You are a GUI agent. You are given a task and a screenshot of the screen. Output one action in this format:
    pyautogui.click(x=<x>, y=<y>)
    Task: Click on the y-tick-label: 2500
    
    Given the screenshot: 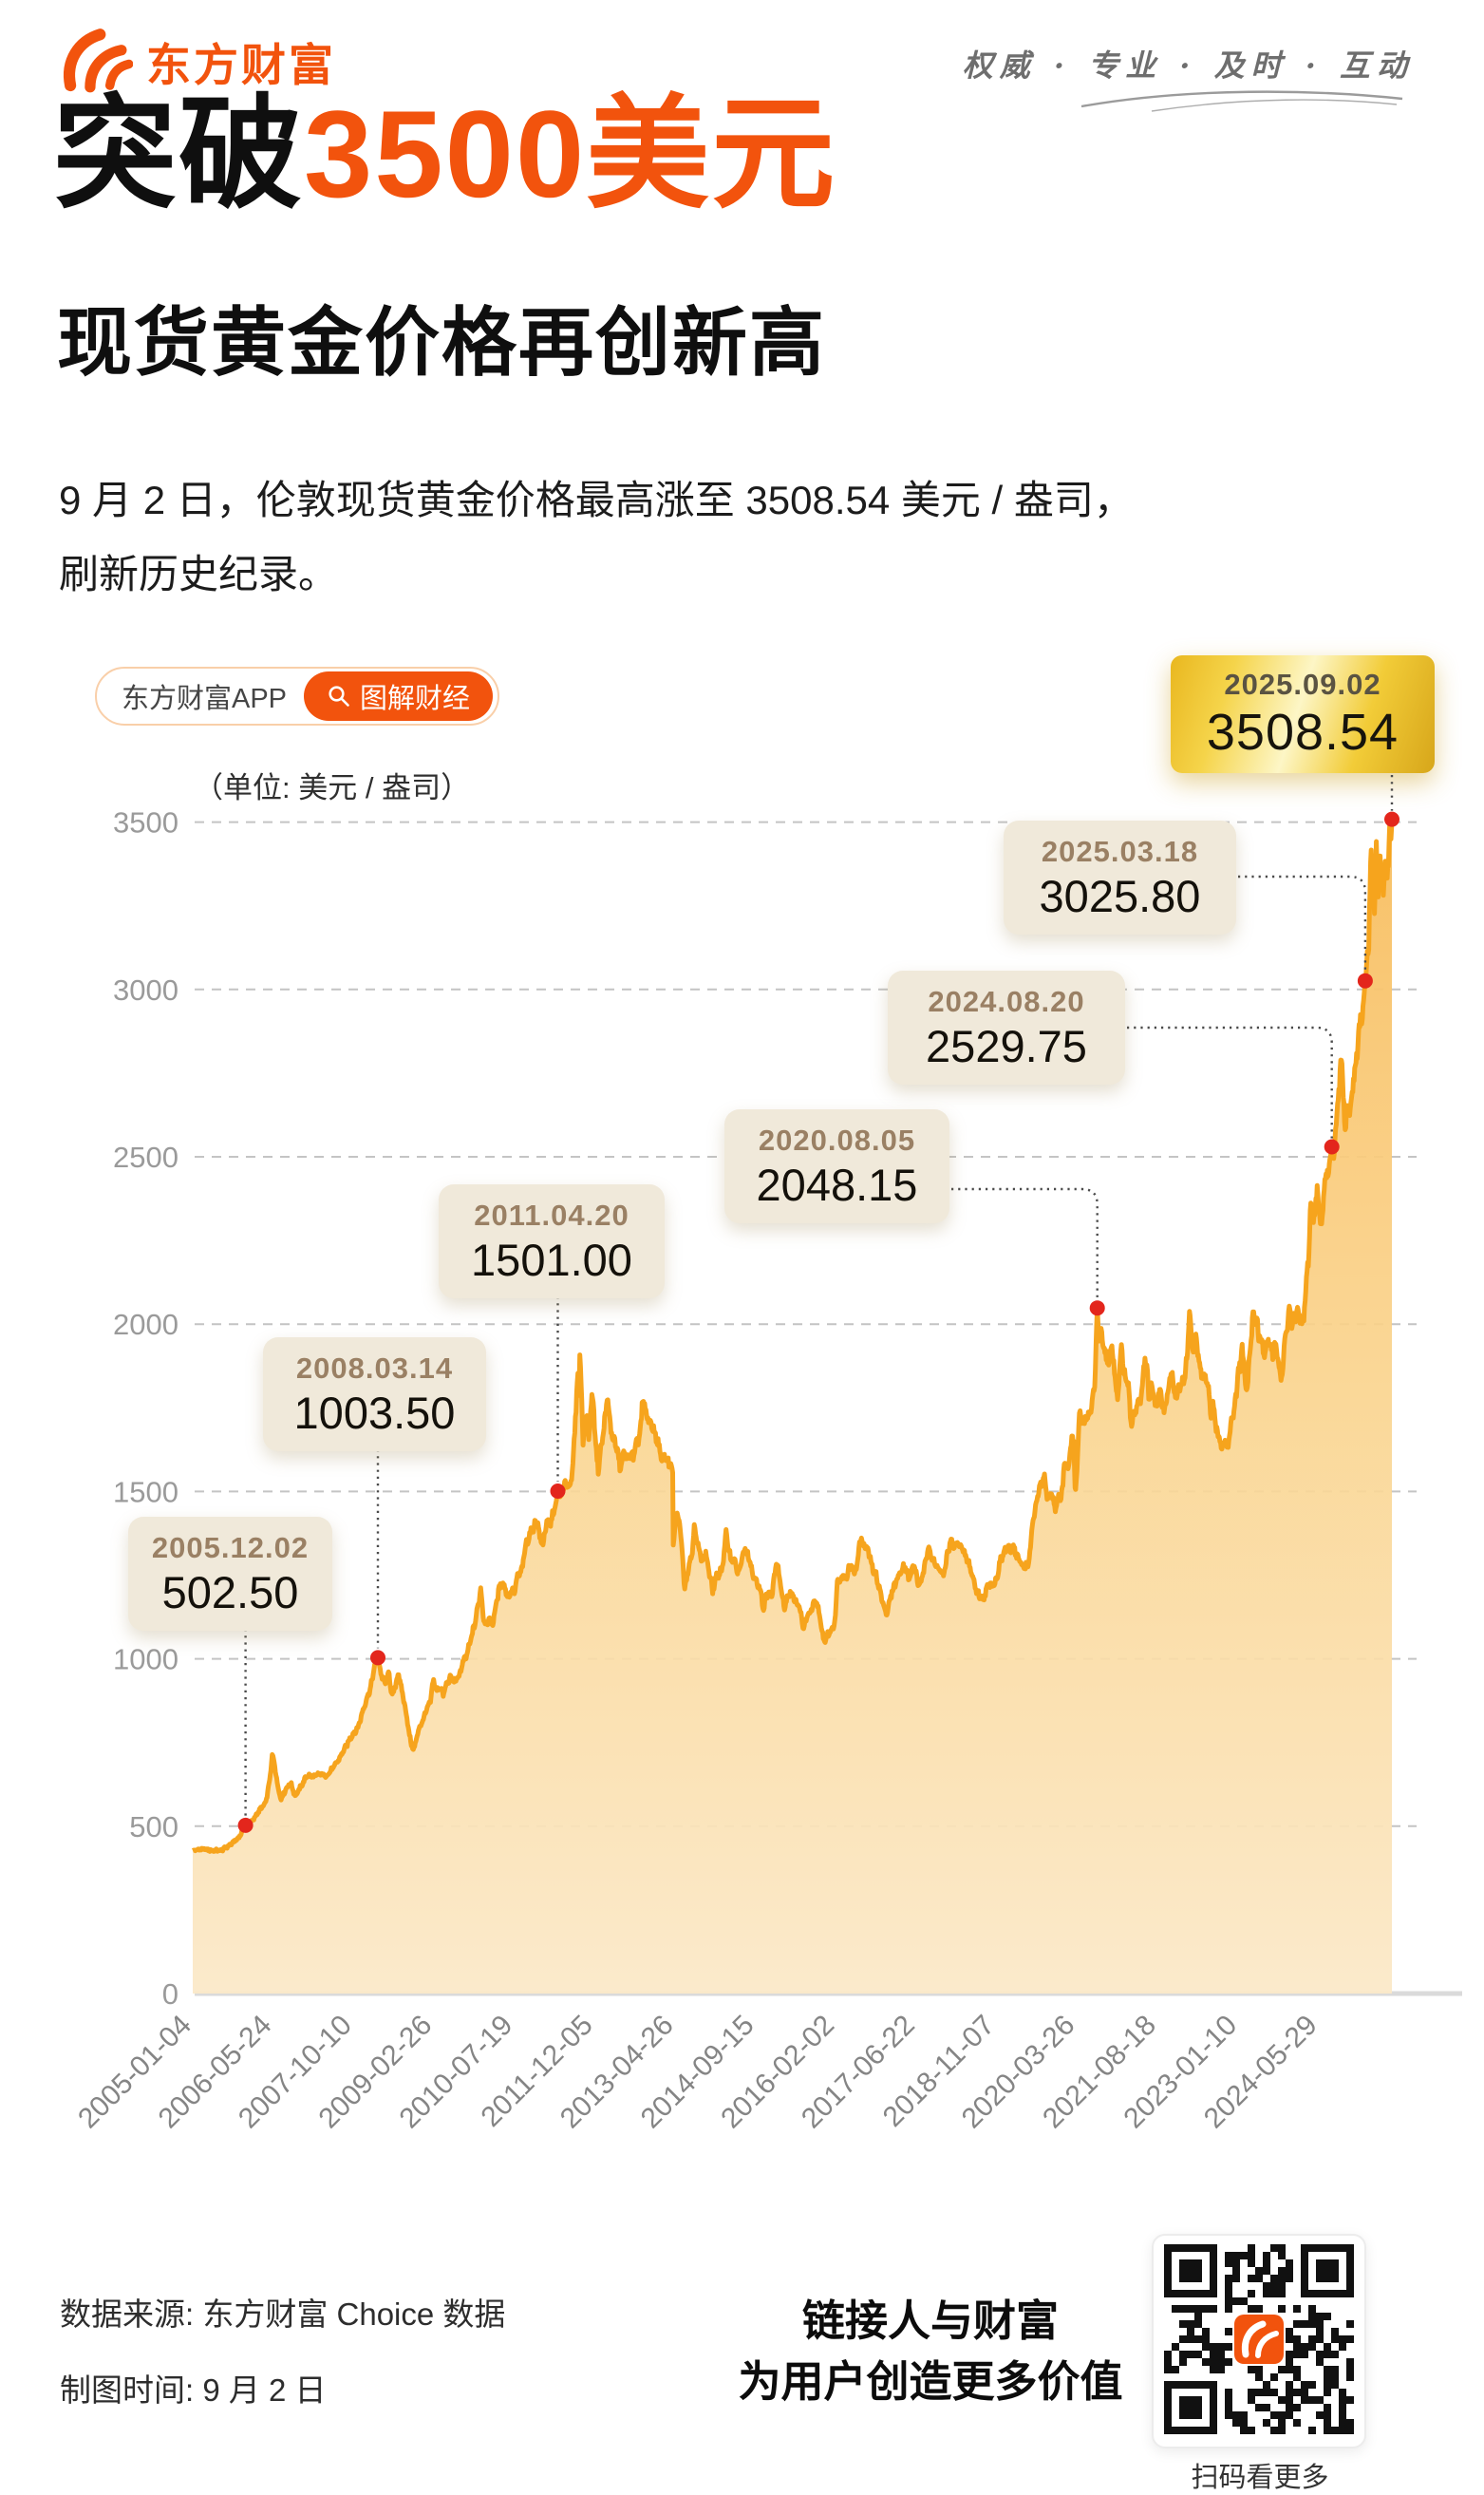 What is the action you would take?
    pyautogui.click(x=145, y=1157)
    